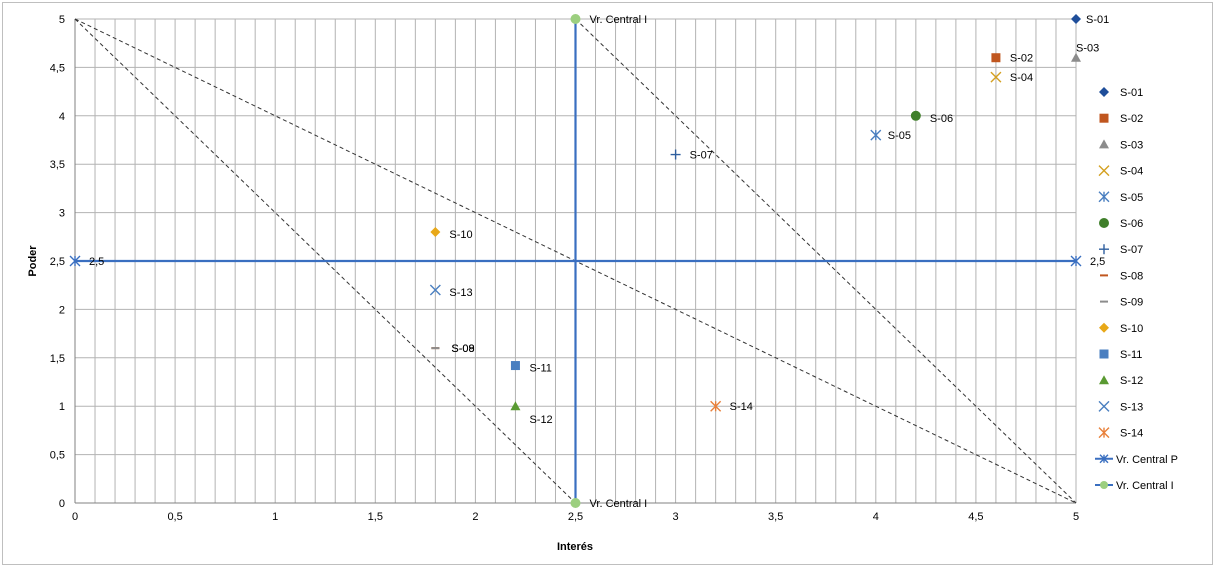 This screenshot has width=1215, height=567. I want to click on data-point-label: S-09, so click(462, 349).